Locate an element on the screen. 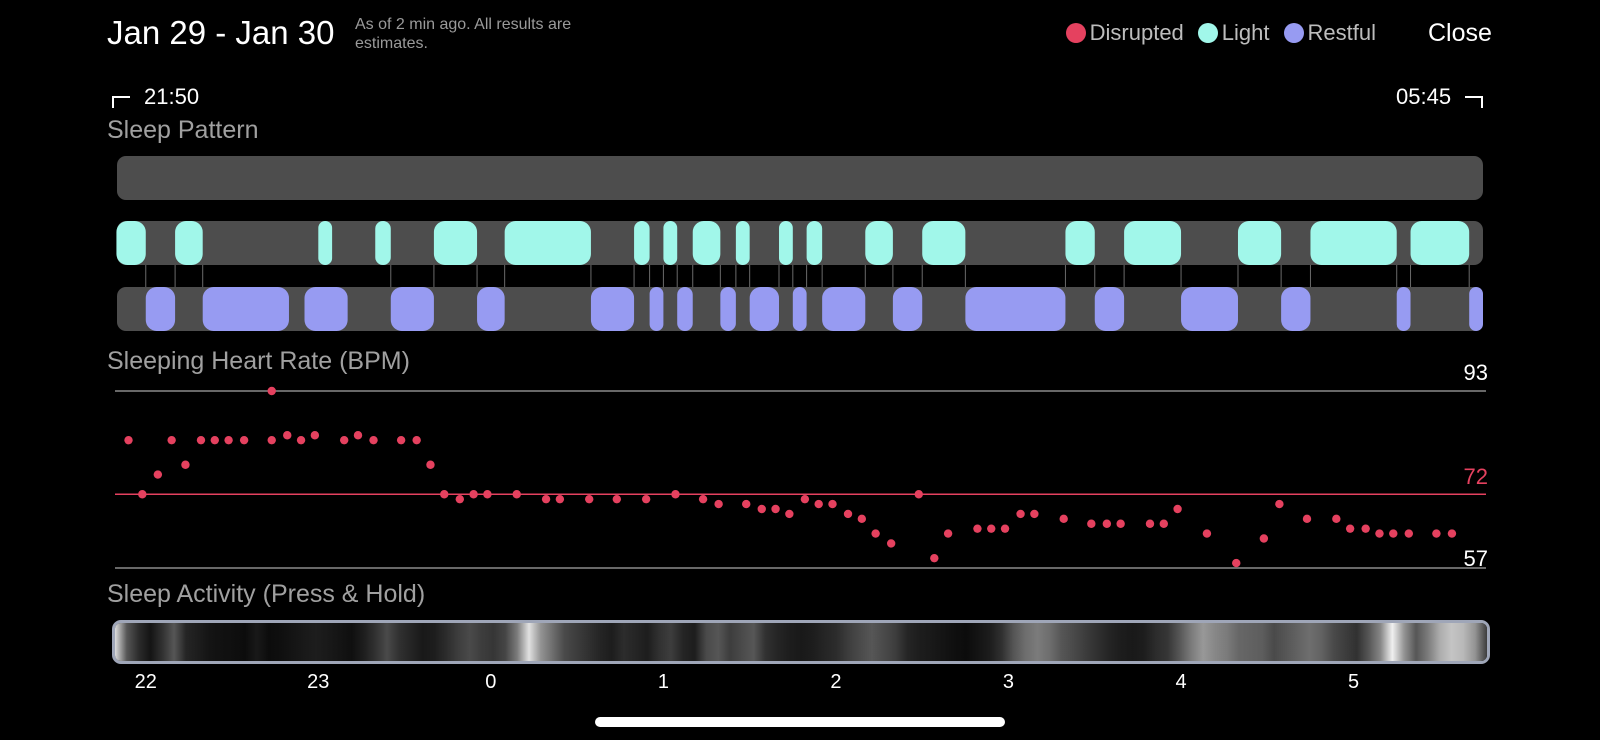 The height and width of the screenshot is (740, 1600). legend-label-light: Light is located at coordinates (1245, 32).